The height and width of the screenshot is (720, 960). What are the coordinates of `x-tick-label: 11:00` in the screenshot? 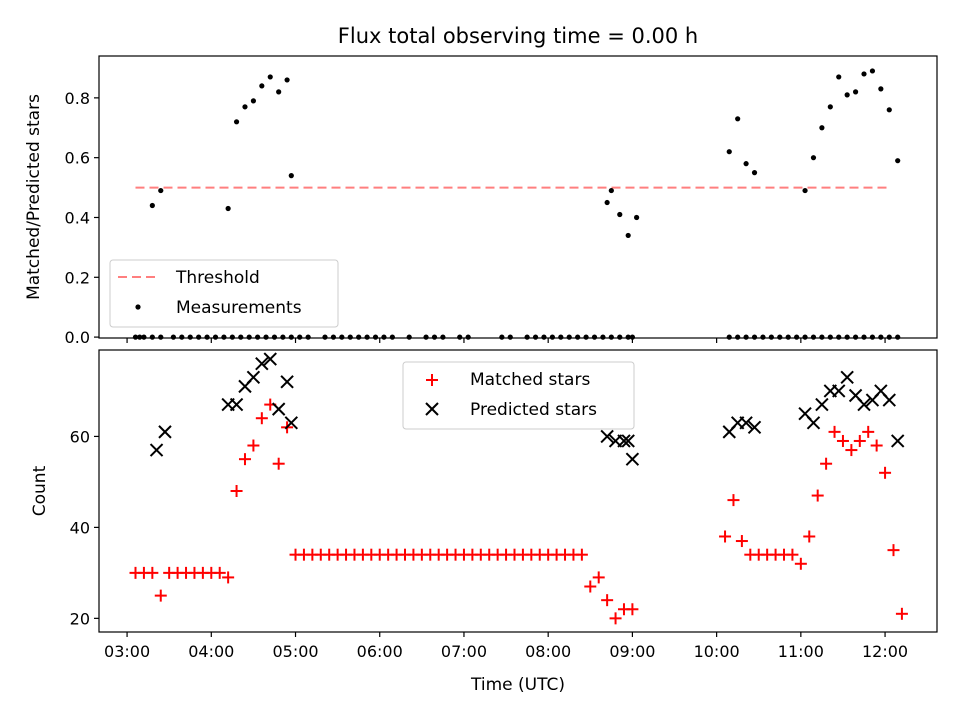 It's located at (801, 651).